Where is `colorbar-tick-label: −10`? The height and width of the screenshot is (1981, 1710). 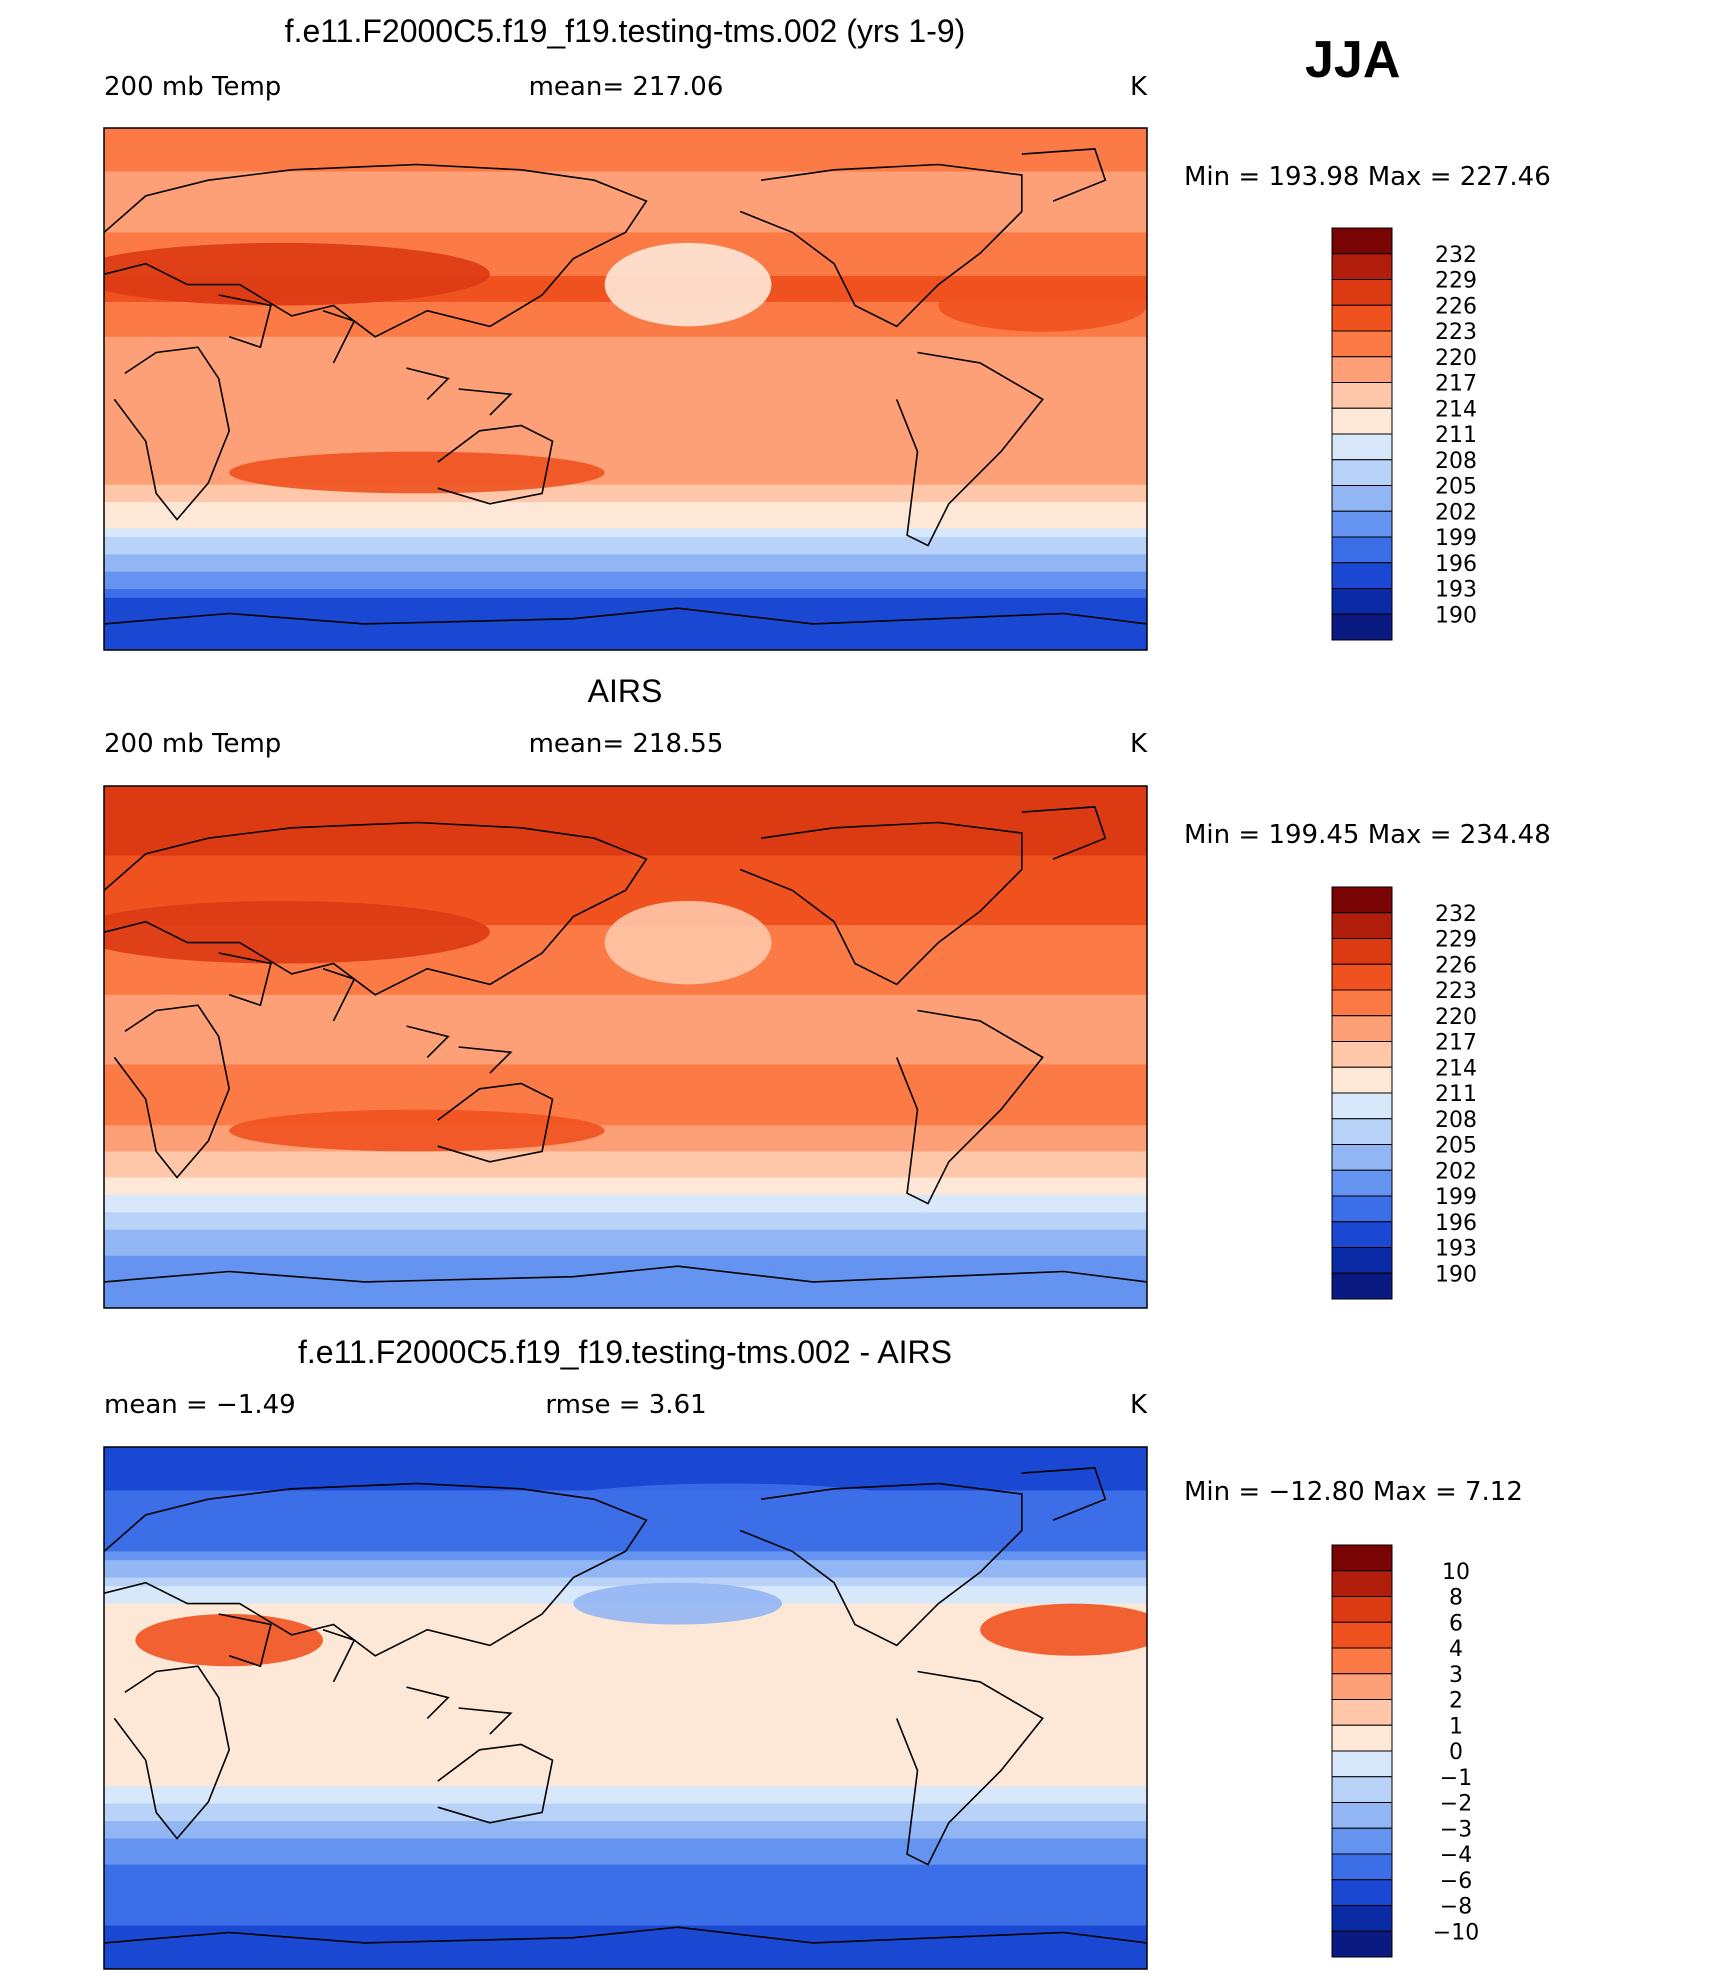 colorbar-tick-label: −10 is located at coordinates (1456, 1932).